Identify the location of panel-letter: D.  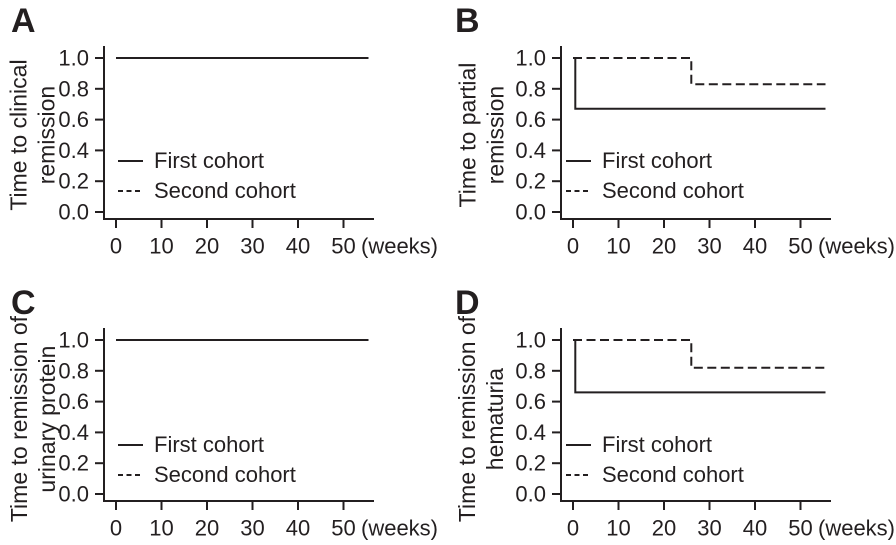
(467, 303).